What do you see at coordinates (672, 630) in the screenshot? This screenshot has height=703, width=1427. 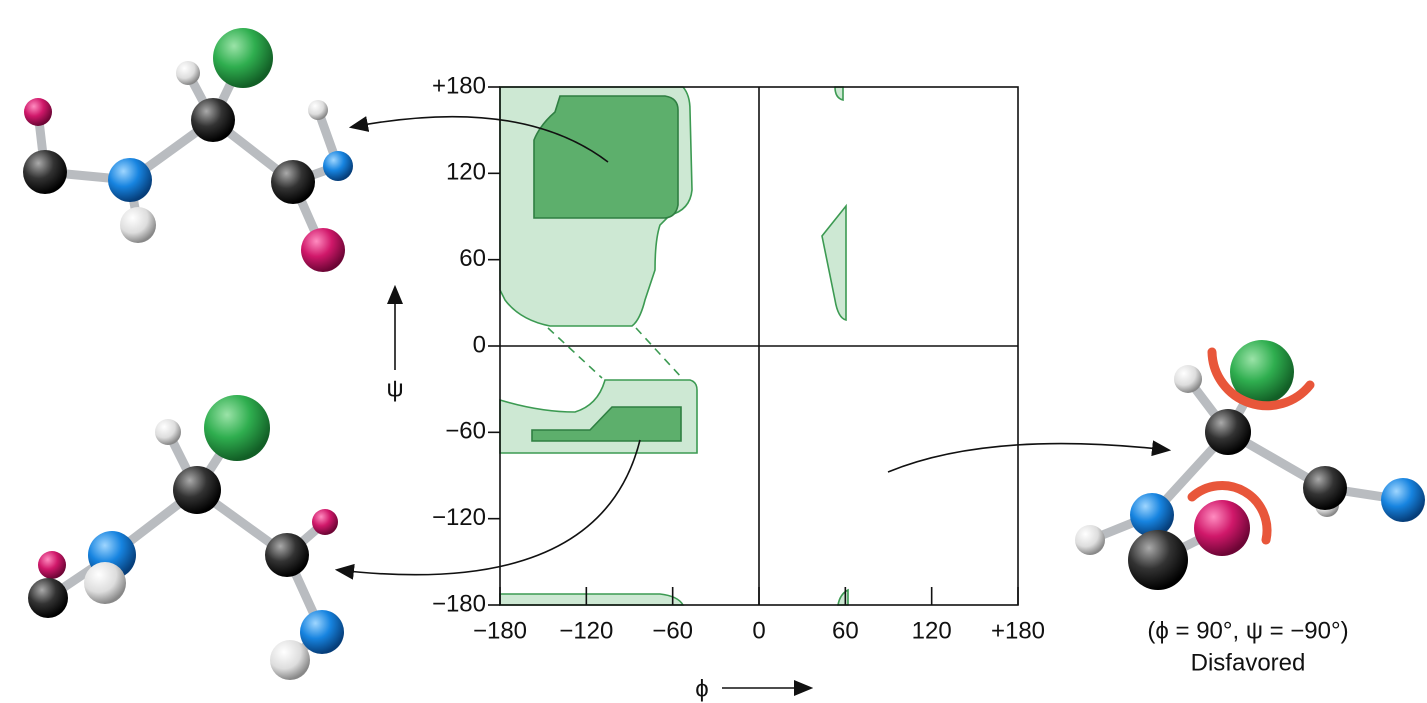 I see `x-tick-label: −60` at bounding box center [672, 630].